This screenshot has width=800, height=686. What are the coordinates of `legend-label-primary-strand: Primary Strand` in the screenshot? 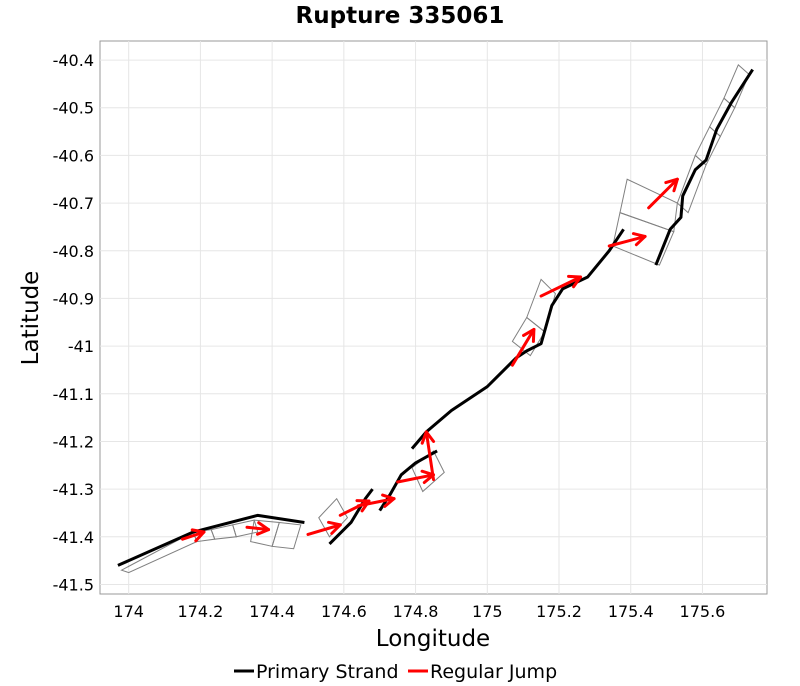 It's located at (327, 672).